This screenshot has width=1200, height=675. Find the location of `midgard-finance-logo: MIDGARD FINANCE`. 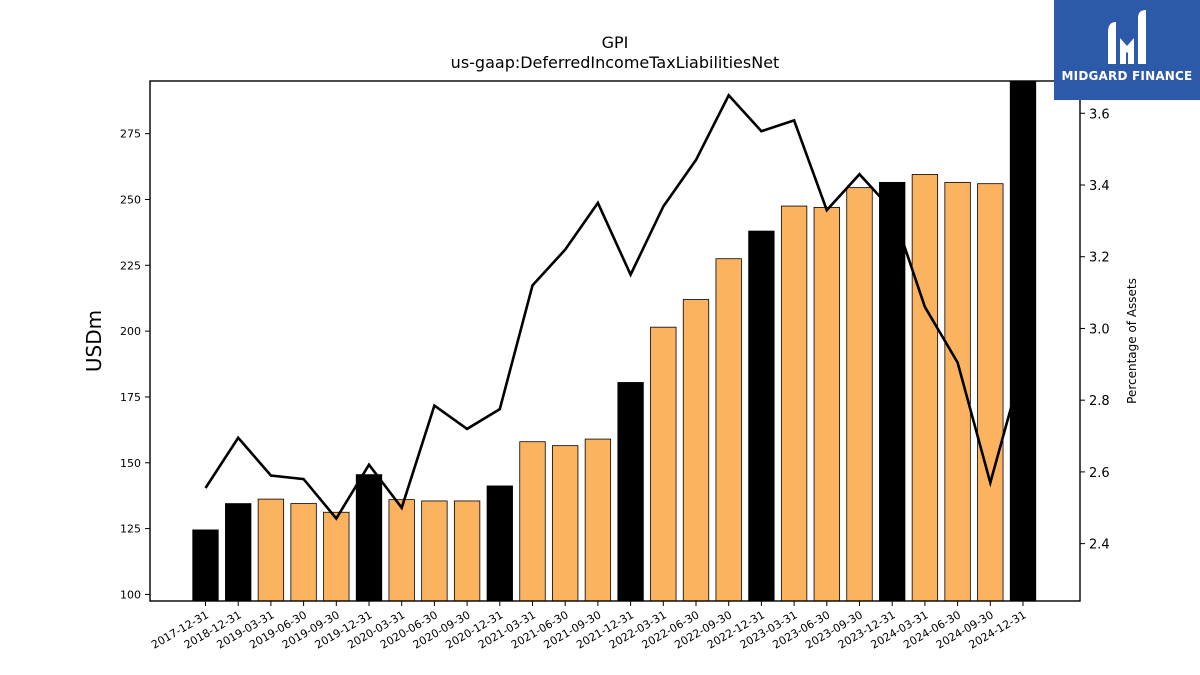

midgard-finance-logo: MIDGARD FINANCE is located at coordinates (1127, 50).